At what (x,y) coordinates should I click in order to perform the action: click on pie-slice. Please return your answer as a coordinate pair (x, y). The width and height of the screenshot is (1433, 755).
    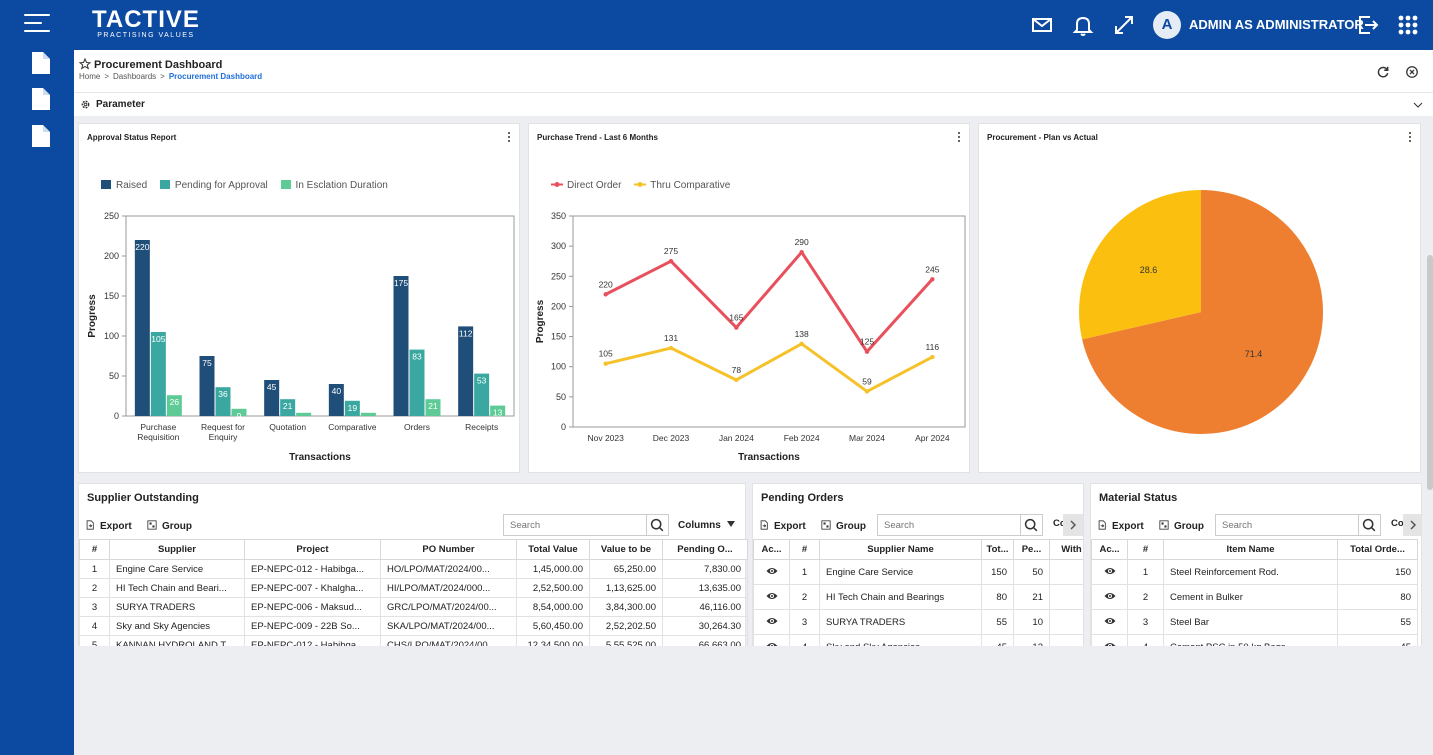
    Looking at the image, I should click on (1202, 312).